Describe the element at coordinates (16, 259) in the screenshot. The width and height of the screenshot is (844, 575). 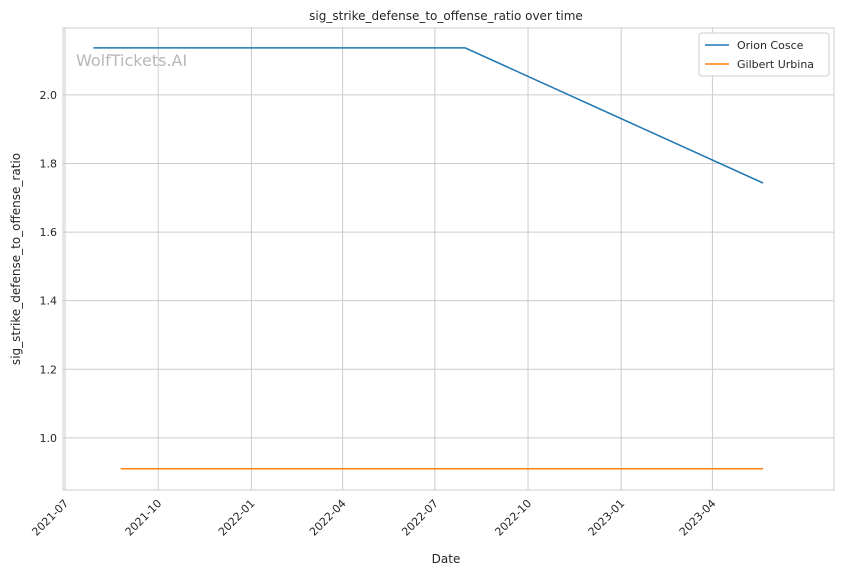
I see `y-axis-label: sig_strike_defense_to_offense_ratio` at that location.